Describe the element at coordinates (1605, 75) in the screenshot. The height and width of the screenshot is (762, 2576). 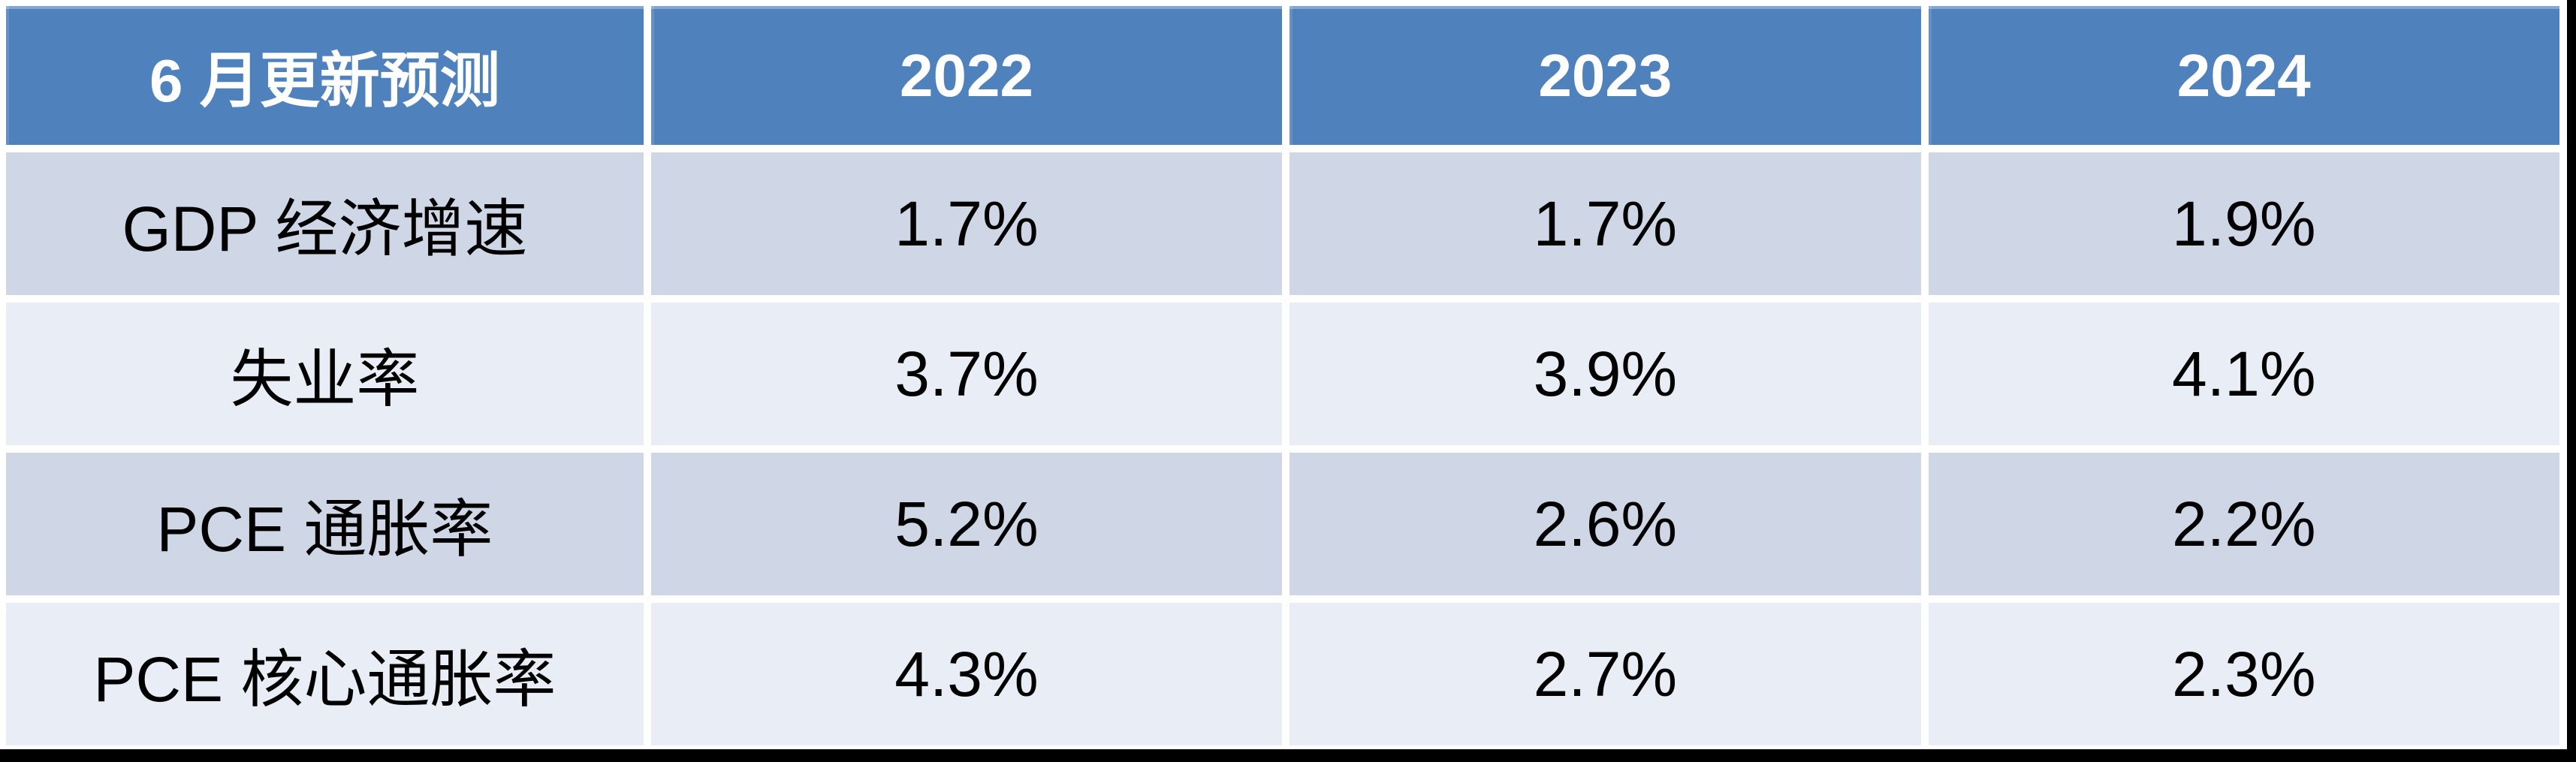
I see `table-header-year-2023: 2023` at that location.